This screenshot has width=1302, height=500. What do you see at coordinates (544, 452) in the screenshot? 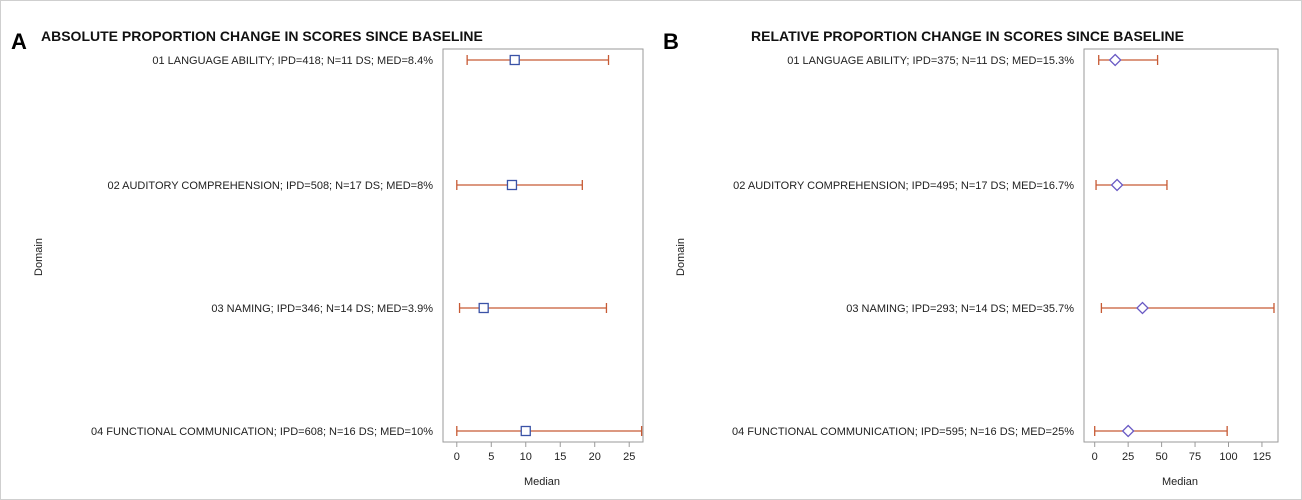
I see `panel-a-x-ticks: 0 5 10 15 20 25` at bounding box center [544, 452].